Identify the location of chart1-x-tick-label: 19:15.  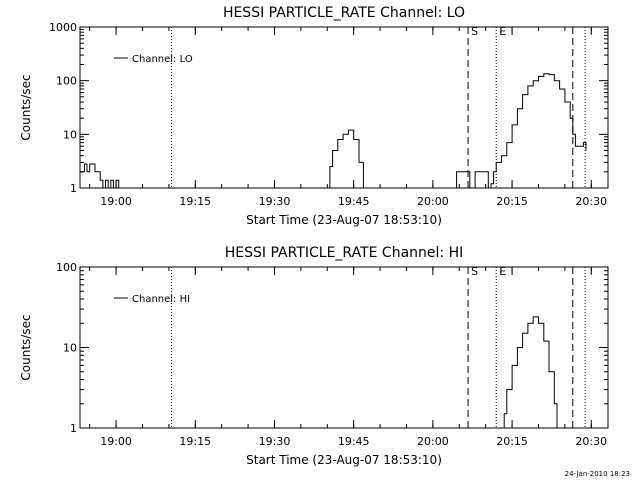
(195, 201).